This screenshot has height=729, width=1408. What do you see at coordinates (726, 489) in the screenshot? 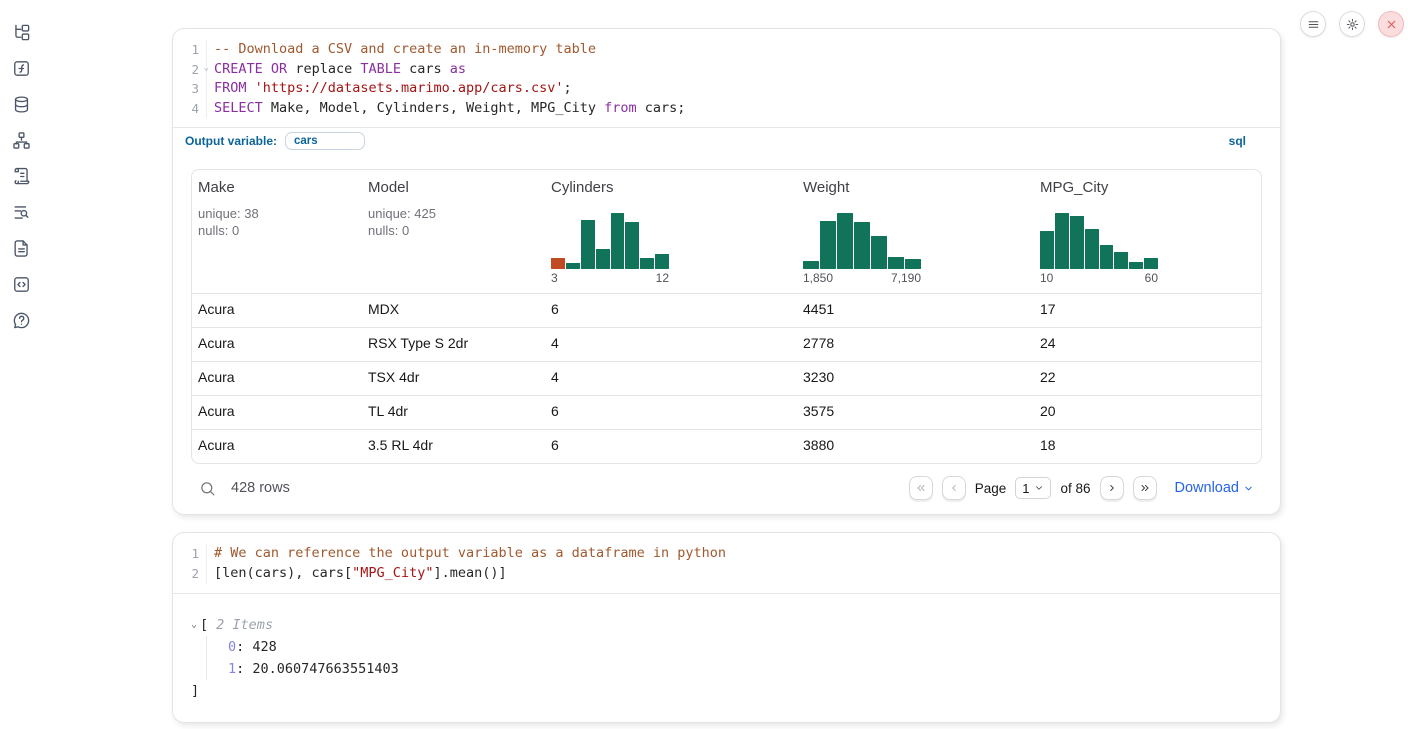
I see `table-footer: 428 rows Page 1 of 86` at bounding box center [726, 489].